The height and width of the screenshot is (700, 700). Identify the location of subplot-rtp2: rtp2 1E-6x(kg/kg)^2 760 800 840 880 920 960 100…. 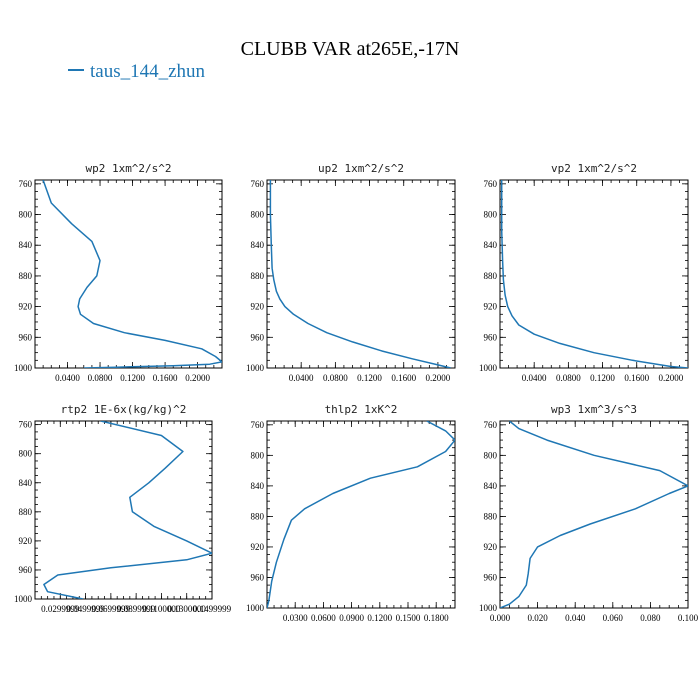
(123, 508).